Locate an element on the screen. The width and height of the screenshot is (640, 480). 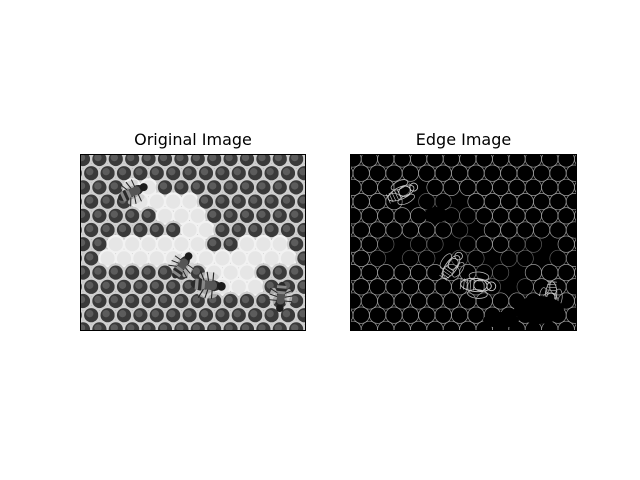
honeycomb-photo is located at coordinates (193, 242).